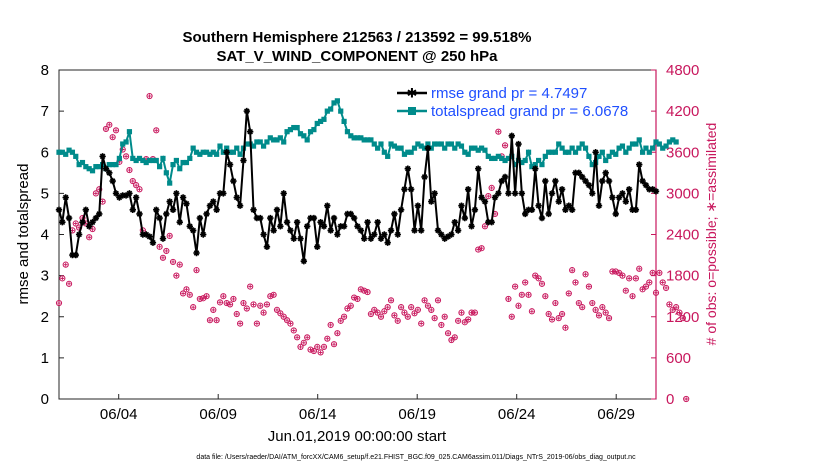 This screenshot has height=470, width=830. I want to click on x-axis-ticks: 06/04 06/09 06/14 06/19 06/24 06/29, so click(367, 408).